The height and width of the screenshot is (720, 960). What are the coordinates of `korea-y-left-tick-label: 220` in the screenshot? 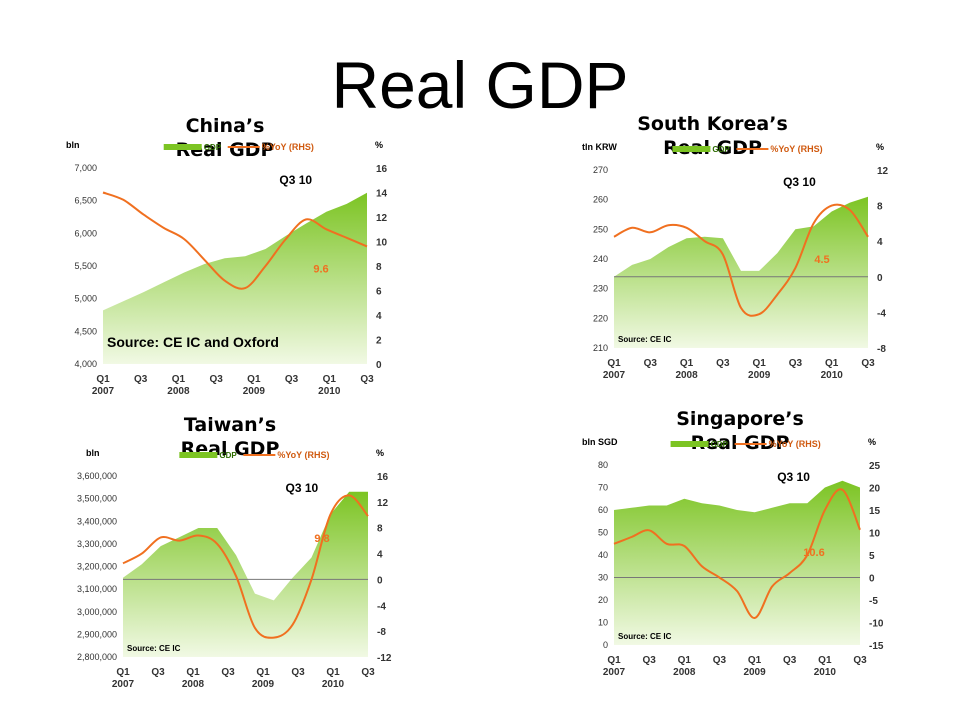 It's located at (600, 318).